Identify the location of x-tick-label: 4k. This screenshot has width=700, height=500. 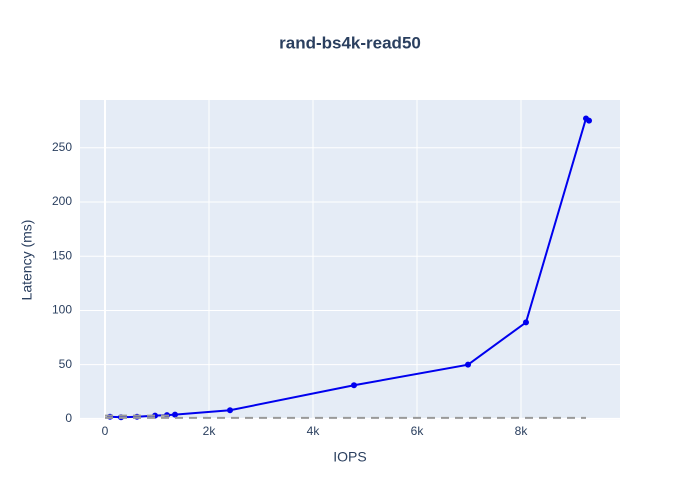
(314, 431).